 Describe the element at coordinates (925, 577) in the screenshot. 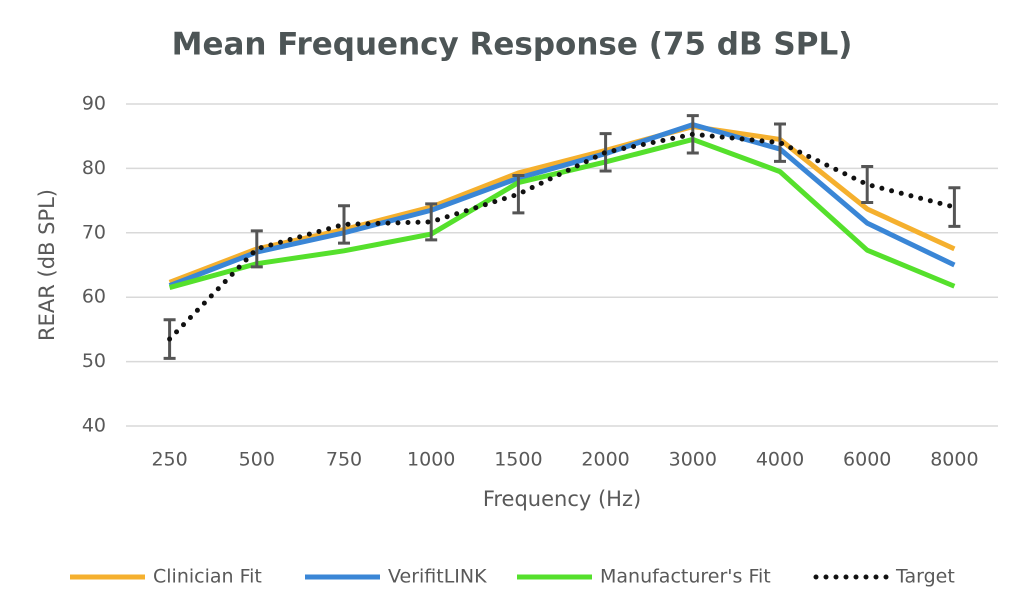

I see `legend-label: Target` at that location.